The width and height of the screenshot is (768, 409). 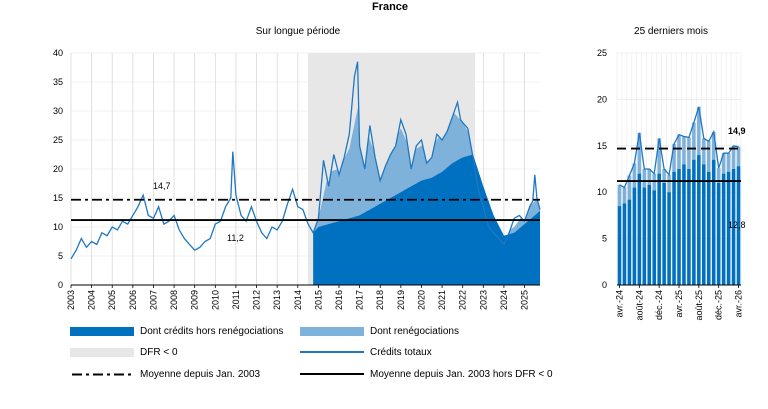 What do you see at coordinates (58, 82) in the screenshot?
I see `y-tick-label: 35` at bounding box center [58, 82].